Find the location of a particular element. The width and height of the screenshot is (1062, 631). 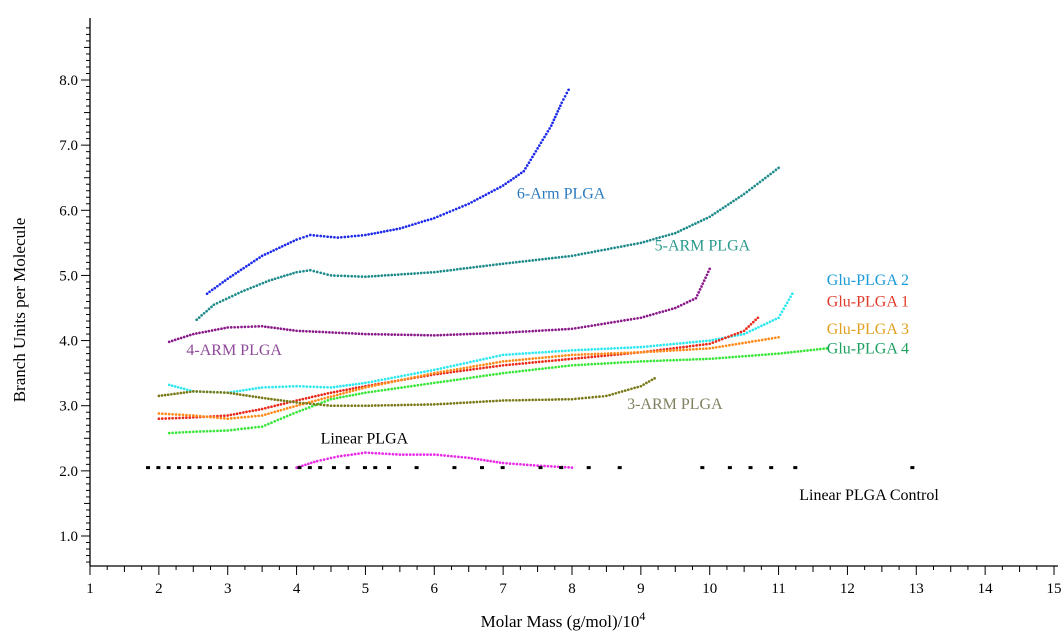

y-axis-title: Branch Units per Molecule is located at coordinates (19, 310).